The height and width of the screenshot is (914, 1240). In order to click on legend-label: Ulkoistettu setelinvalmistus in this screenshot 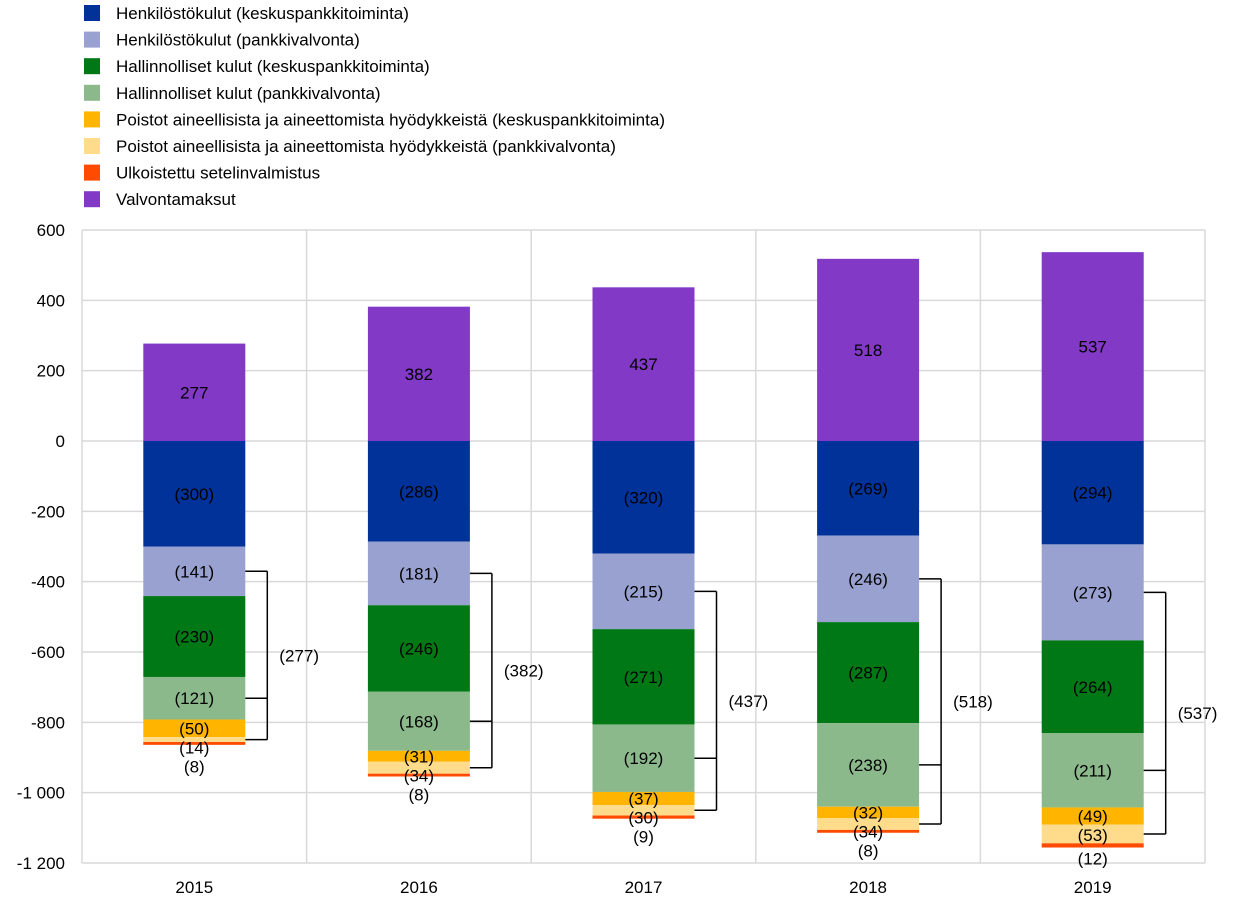, I will do `click(218, 173)`.